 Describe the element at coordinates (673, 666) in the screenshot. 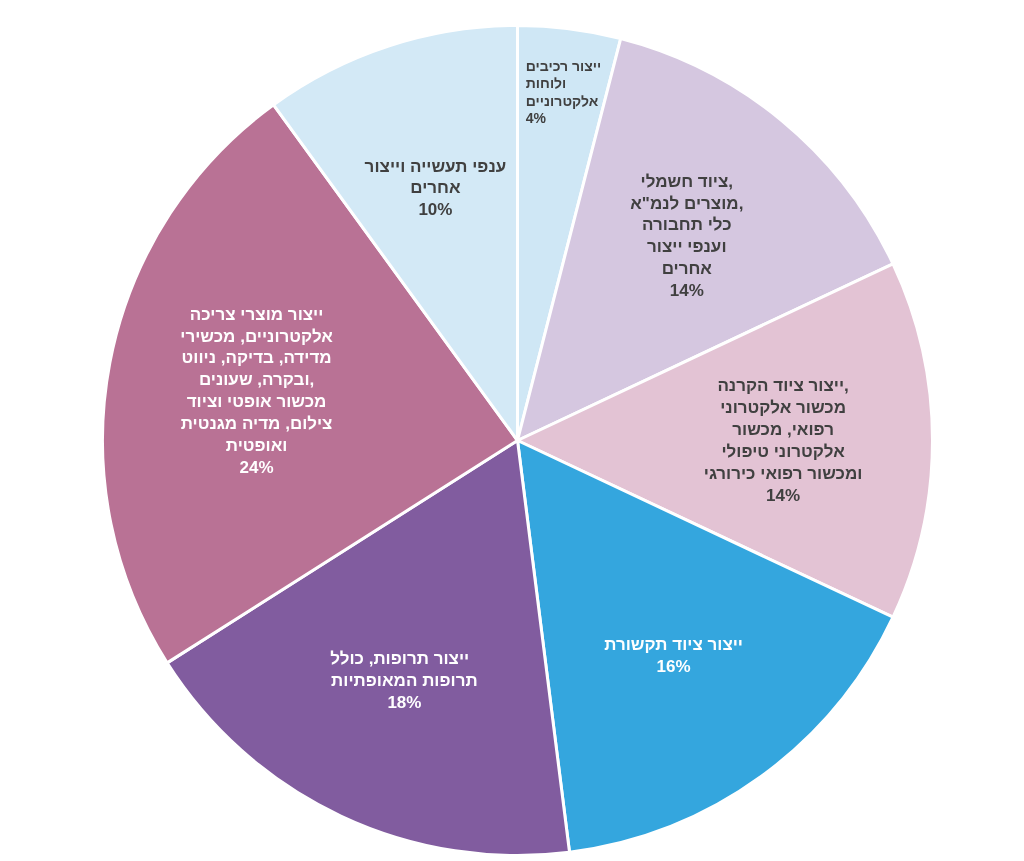

I see `data-label: 16%` at that location.